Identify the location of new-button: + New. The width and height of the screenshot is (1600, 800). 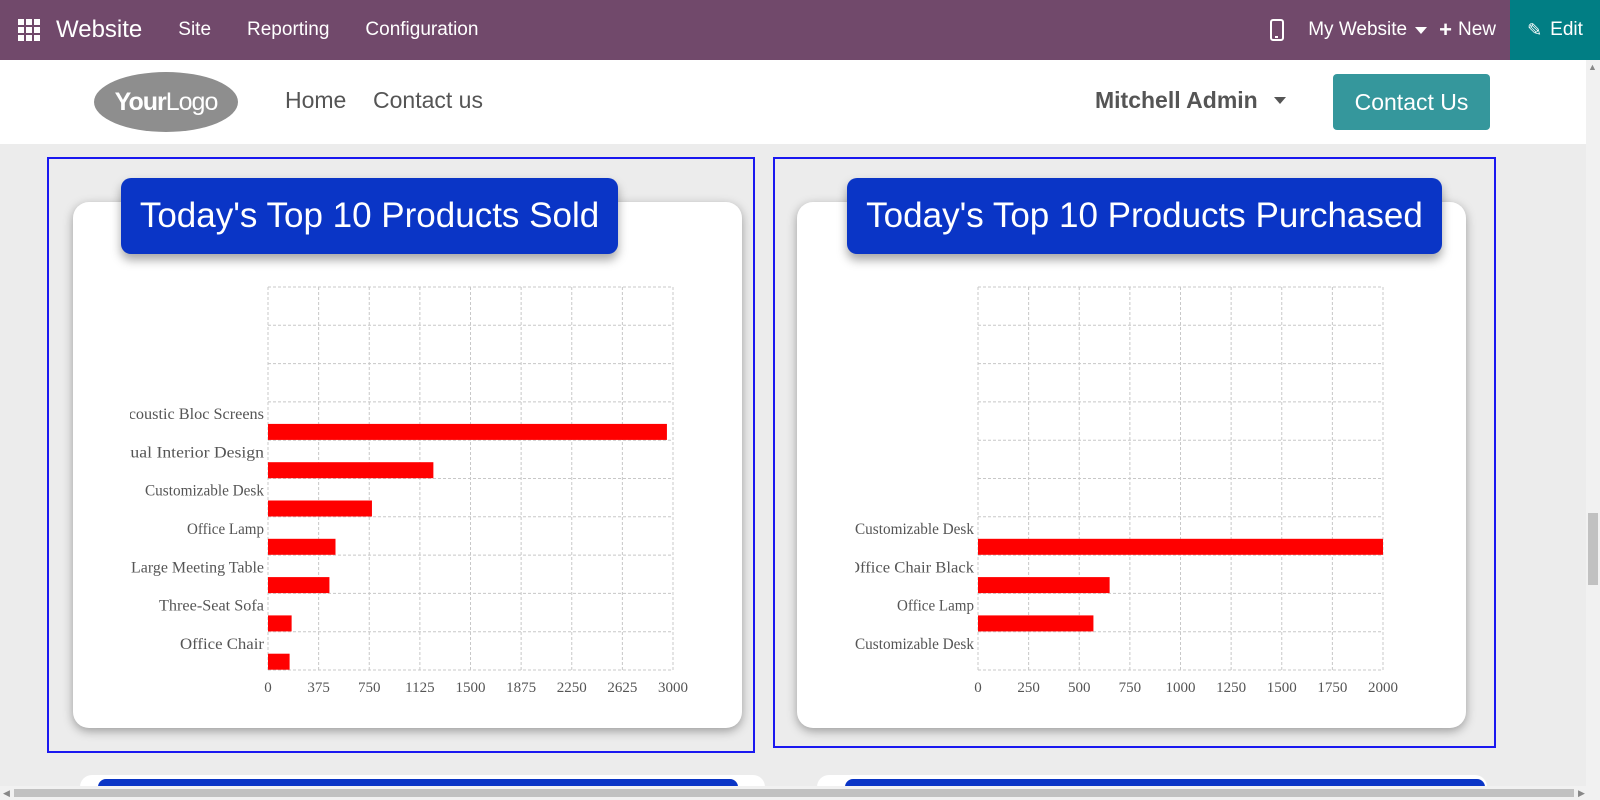
(1467, 30).